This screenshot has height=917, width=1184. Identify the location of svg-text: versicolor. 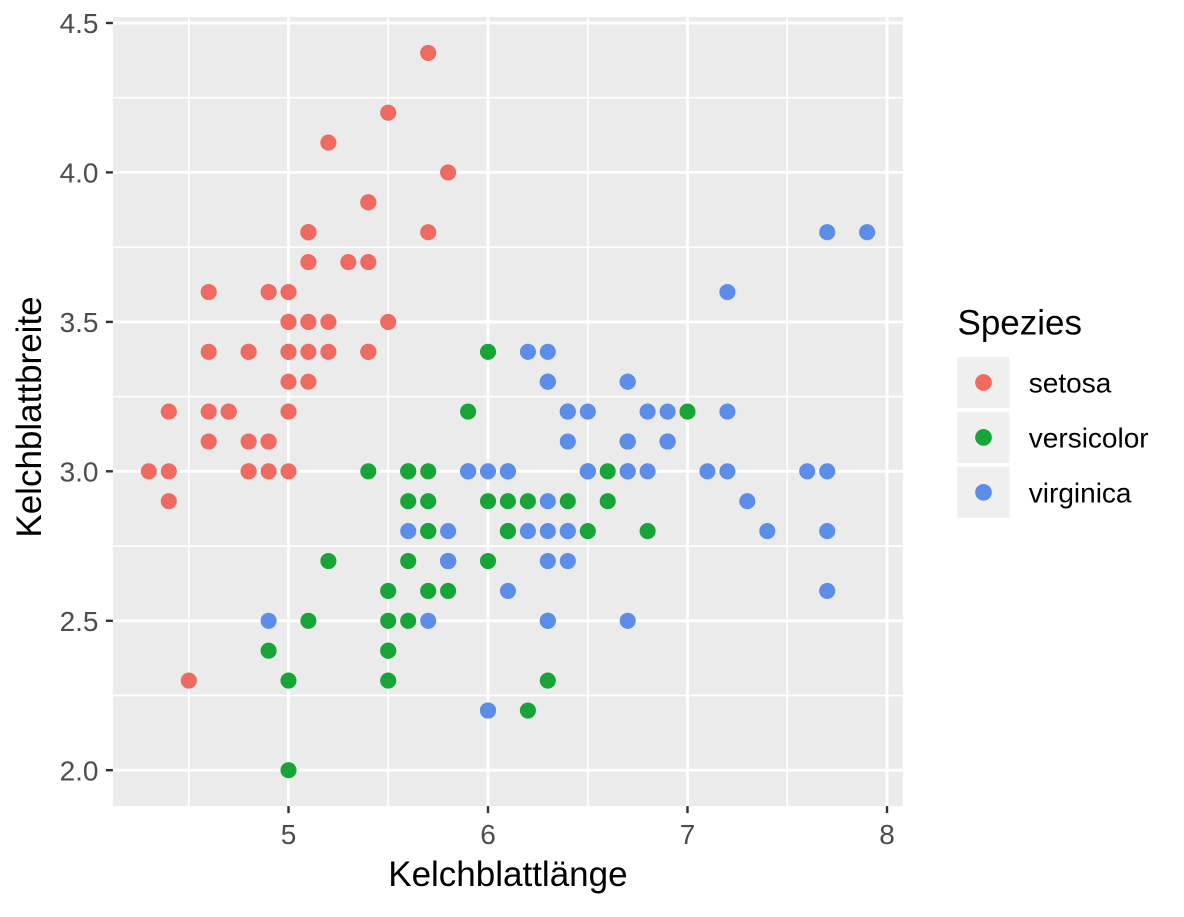
(1089, 438).